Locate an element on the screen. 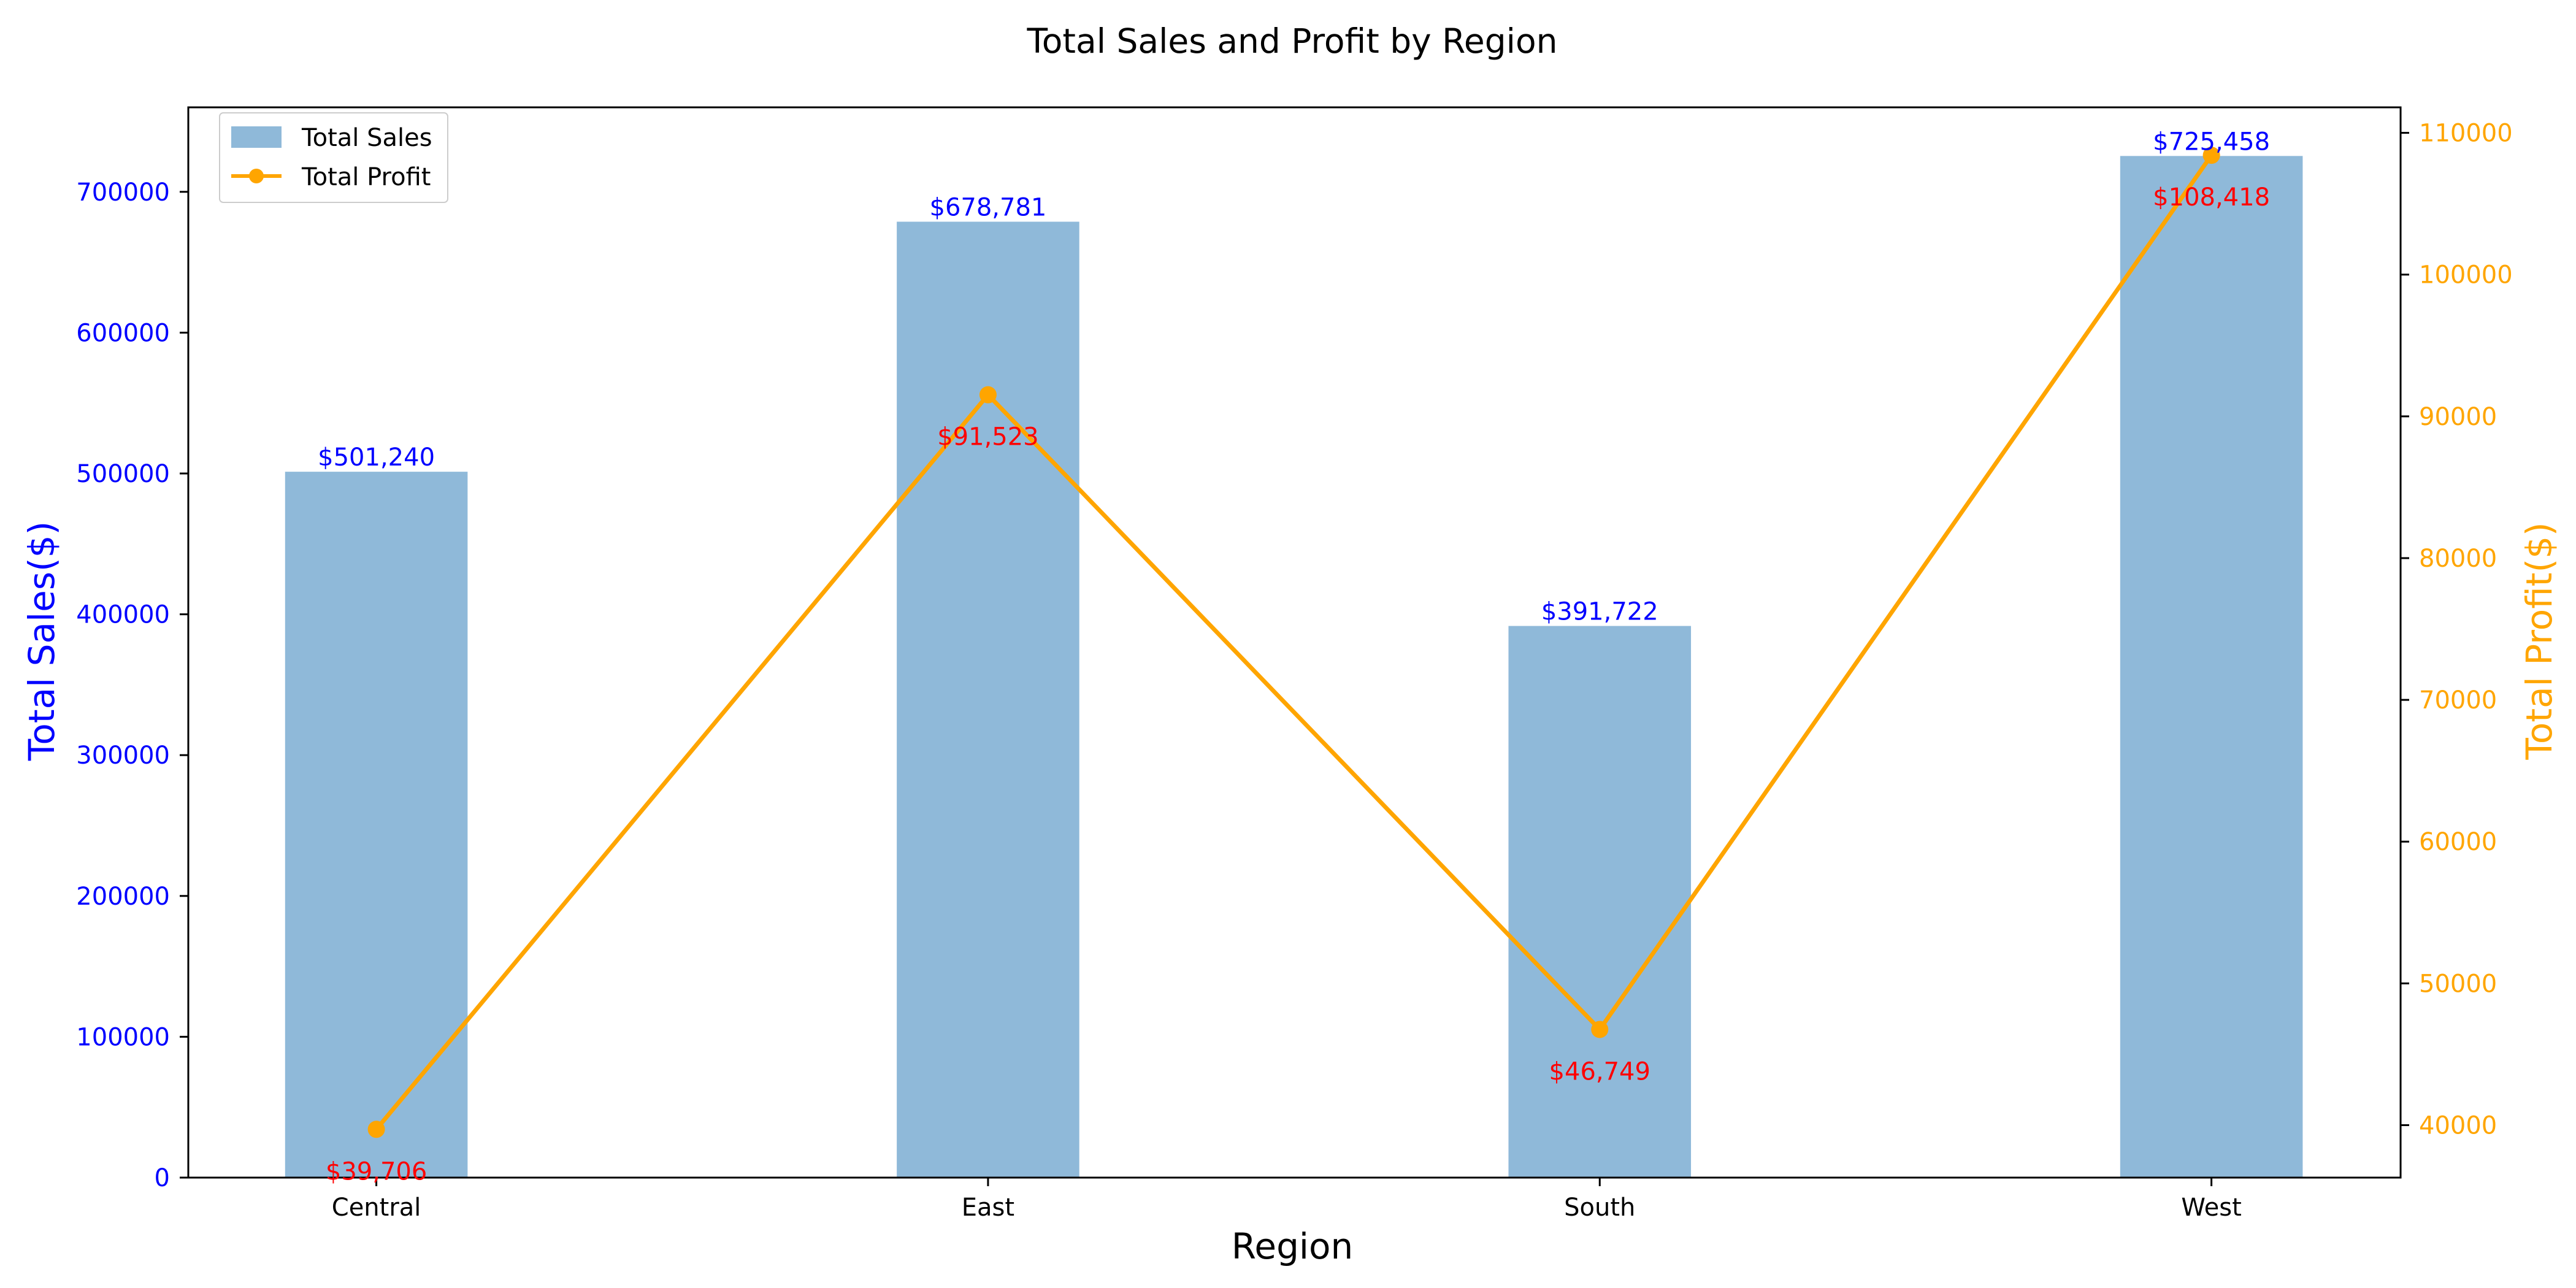  y-left-tick-label: 100000 is located at coordinates (123, 1037).